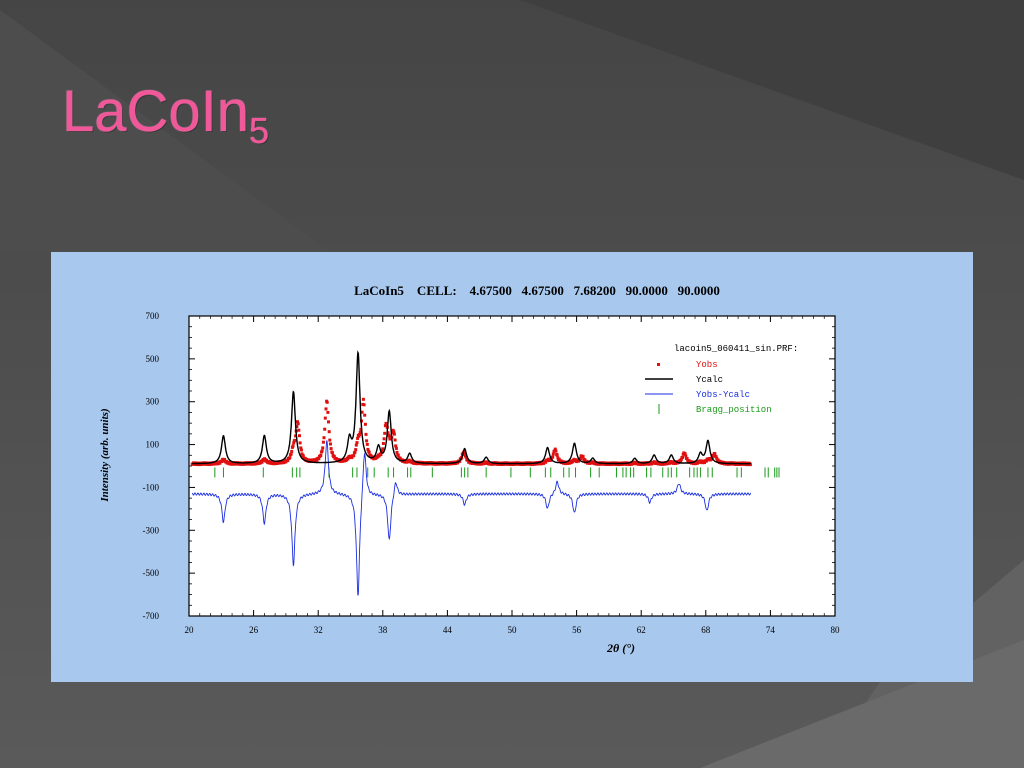 The height and width of the screenshot is (768, 1024). Describe the element at coordinates (706, 630) in the screenshot. I see `x-tick-label: 68` at that location.